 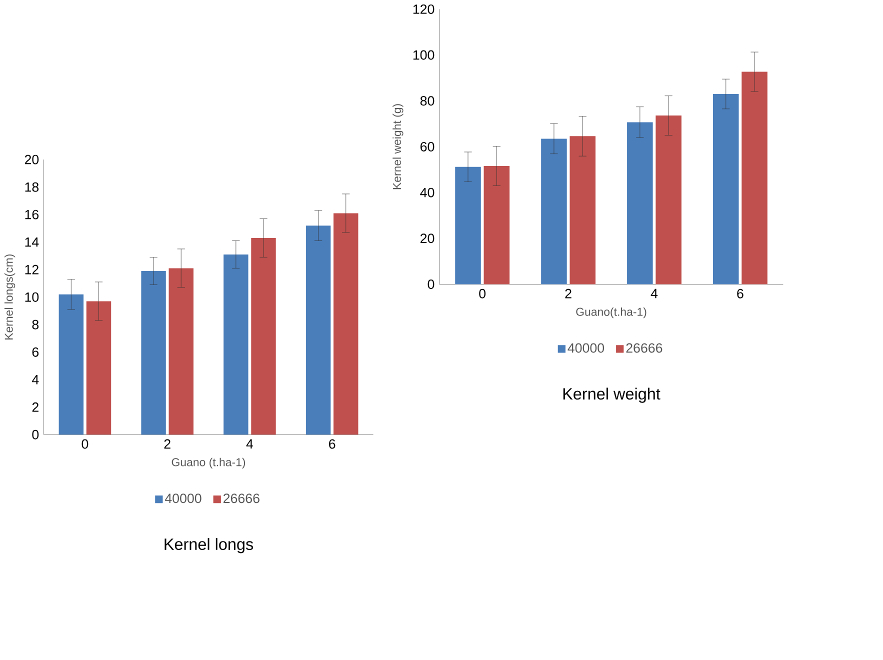 What do you see at coordinates (611, 312) in the screenshot?
I see `x-axis-title: Guano(t.ha-1)` at bounding box center [611, 312].